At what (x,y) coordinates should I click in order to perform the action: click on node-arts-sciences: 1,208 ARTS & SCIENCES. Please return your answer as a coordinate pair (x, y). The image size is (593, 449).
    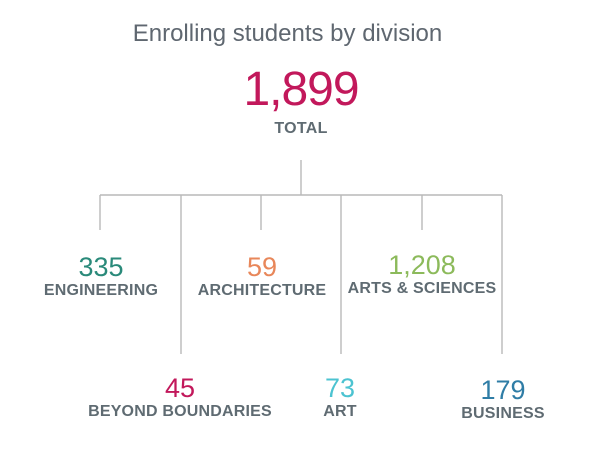
    Looking at the image, I should click on (422, 274).